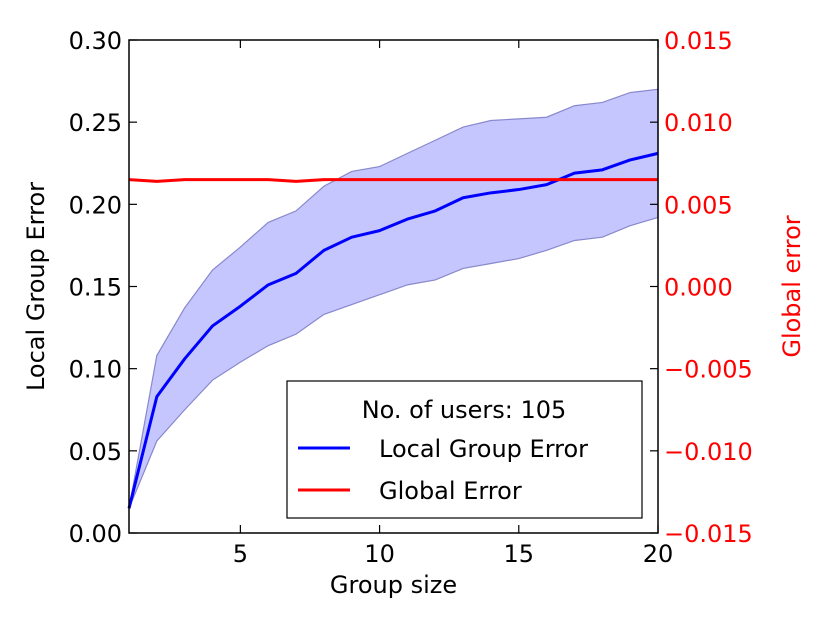  What do you see at coordinates (36, 286) in the screenshot?
I see `y-axis-left-title: Local Group Error` at bounding box center [36, 286].